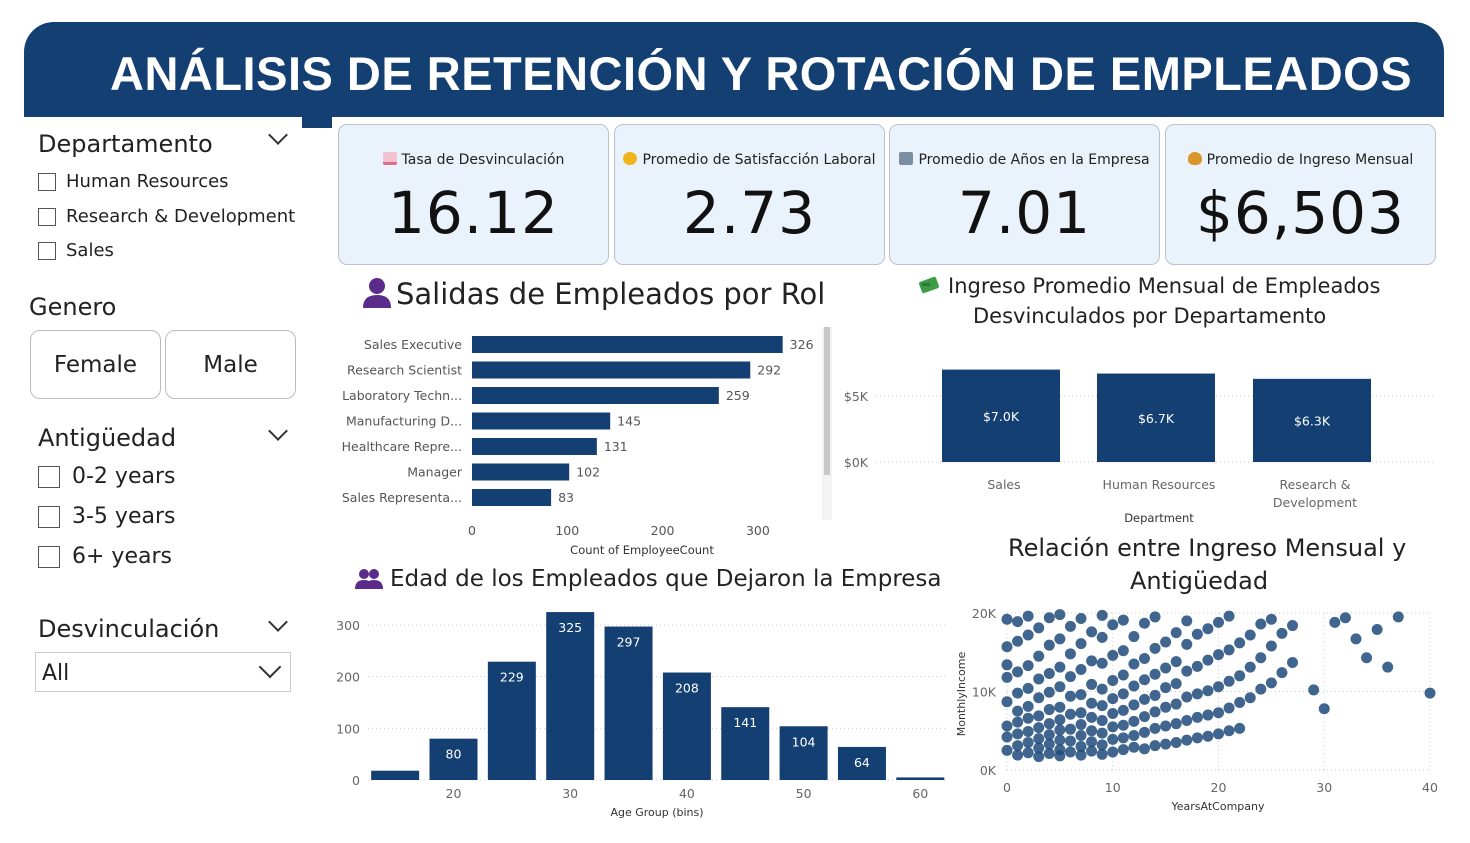 This screenshot has height=843, width=1470. I want to click on dept-bar, so click(1001, 415).